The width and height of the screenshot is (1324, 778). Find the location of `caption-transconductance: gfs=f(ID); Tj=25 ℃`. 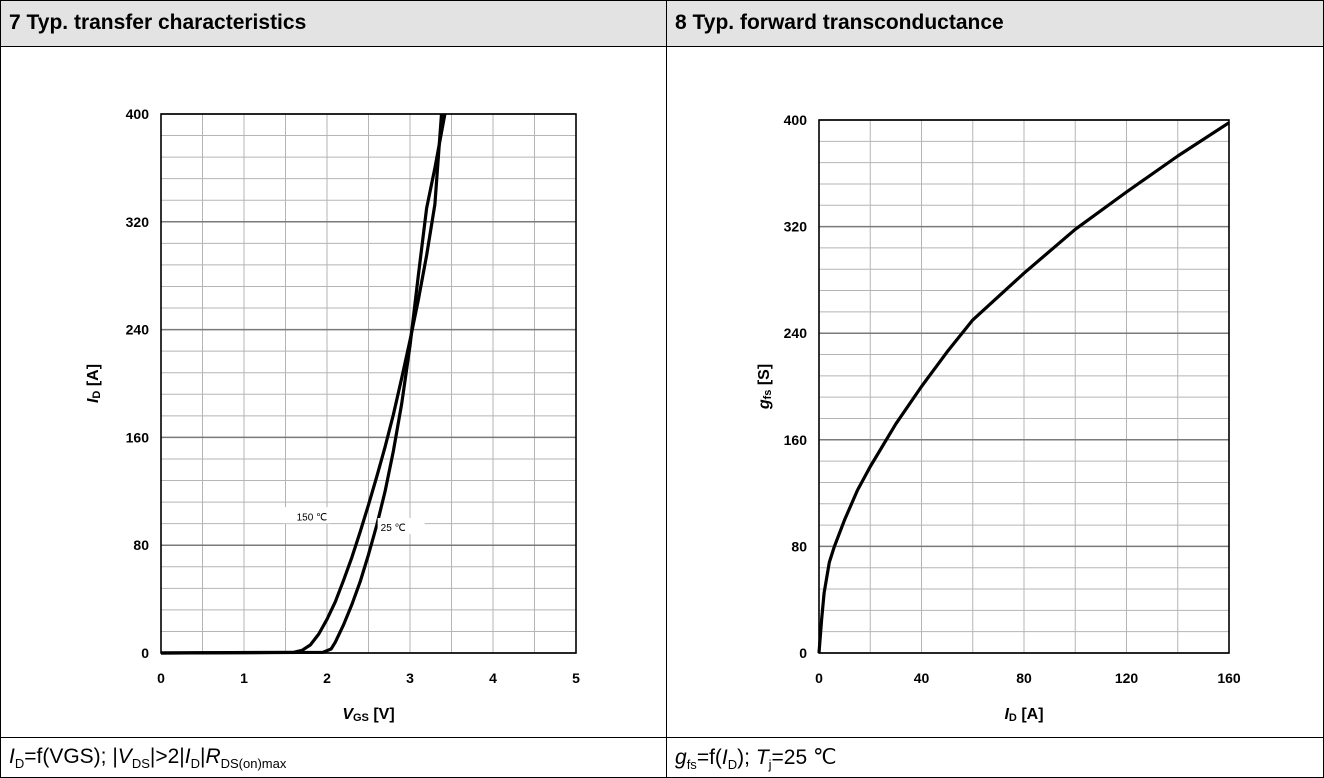

caption-transconductance: gfs=f(ID); Tj=25 ℃ is located at coordinates (756, 758).